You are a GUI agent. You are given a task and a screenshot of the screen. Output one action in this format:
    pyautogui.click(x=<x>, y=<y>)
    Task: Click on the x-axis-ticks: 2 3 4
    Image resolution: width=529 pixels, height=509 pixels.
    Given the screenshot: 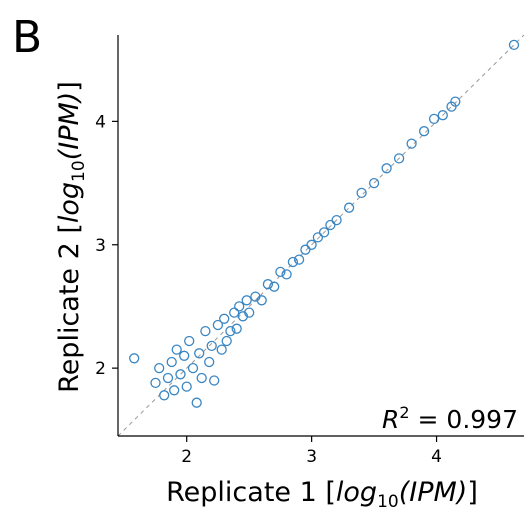 What is the action you would take?
    pyautogui.click(x=311, y=451)
    